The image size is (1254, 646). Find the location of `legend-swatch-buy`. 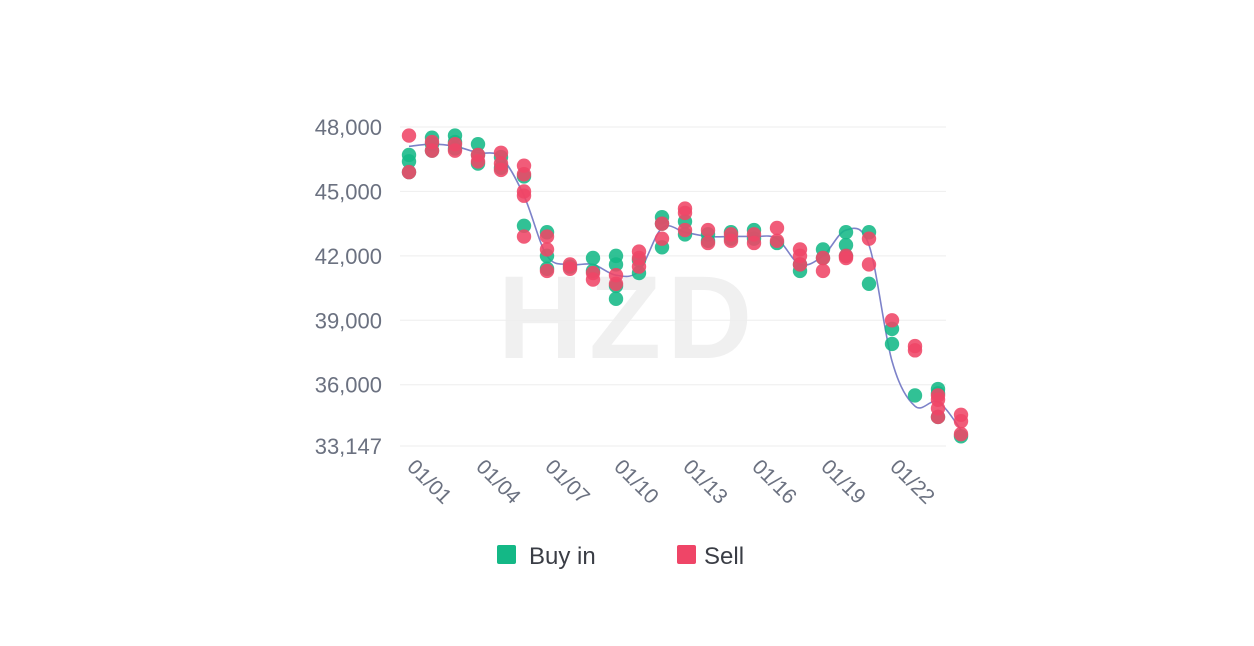

legend-swatch-buy is located at coordinates (506, 554).